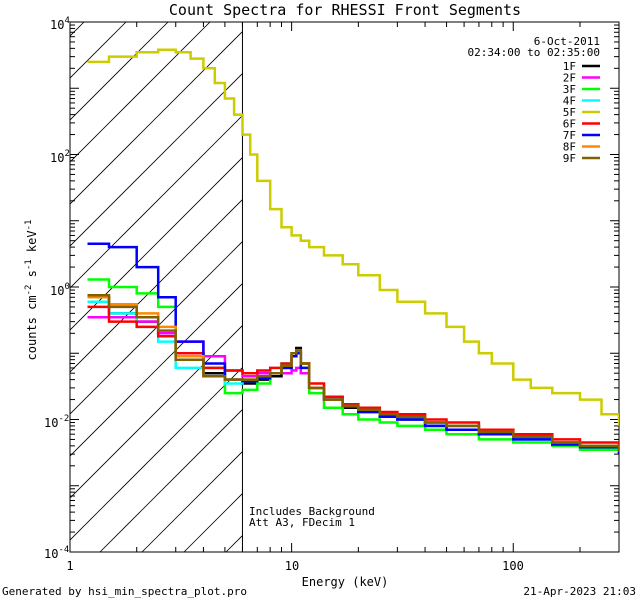 Image resolution: width=640 pixels, height=600 pixels. What do you see at coordinates (345, 582) in the screenshot?
I see `x-axis-label: Energy (keV)` at bounding box center [345, 582].